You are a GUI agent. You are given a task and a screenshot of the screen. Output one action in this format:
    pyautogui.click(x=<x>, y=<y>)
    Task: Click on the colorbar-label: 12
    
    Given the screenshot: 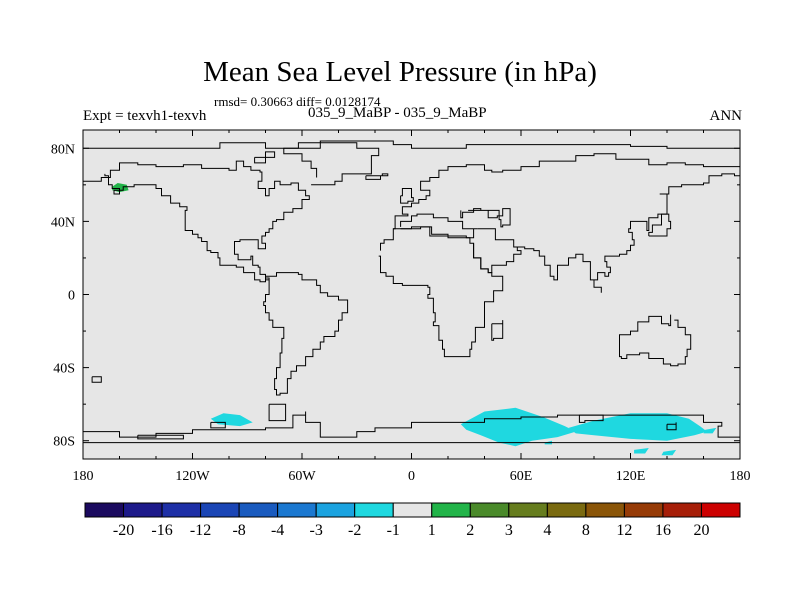 What is the action you would take?
    pyautogui.click(x=624, y=530)
    